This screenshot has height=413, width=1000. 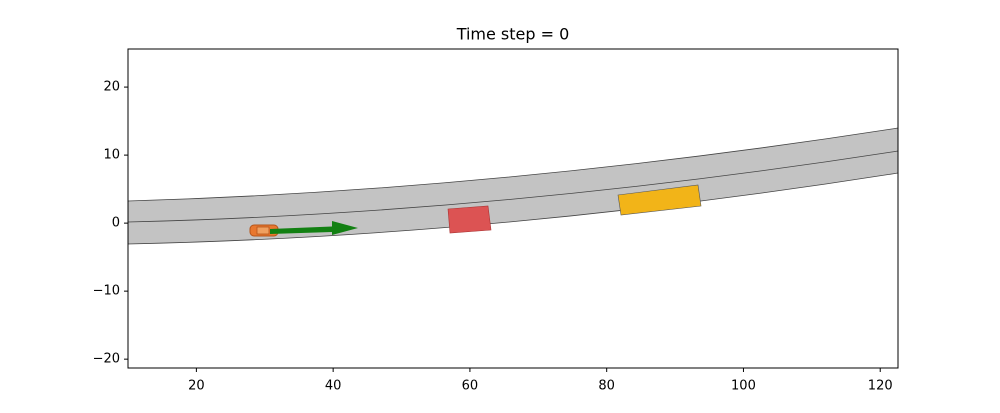 What do you see at coordinates (111, 155) in the screenshot?
I see `y-tick-label: 10` at bounding box center [111, 155].